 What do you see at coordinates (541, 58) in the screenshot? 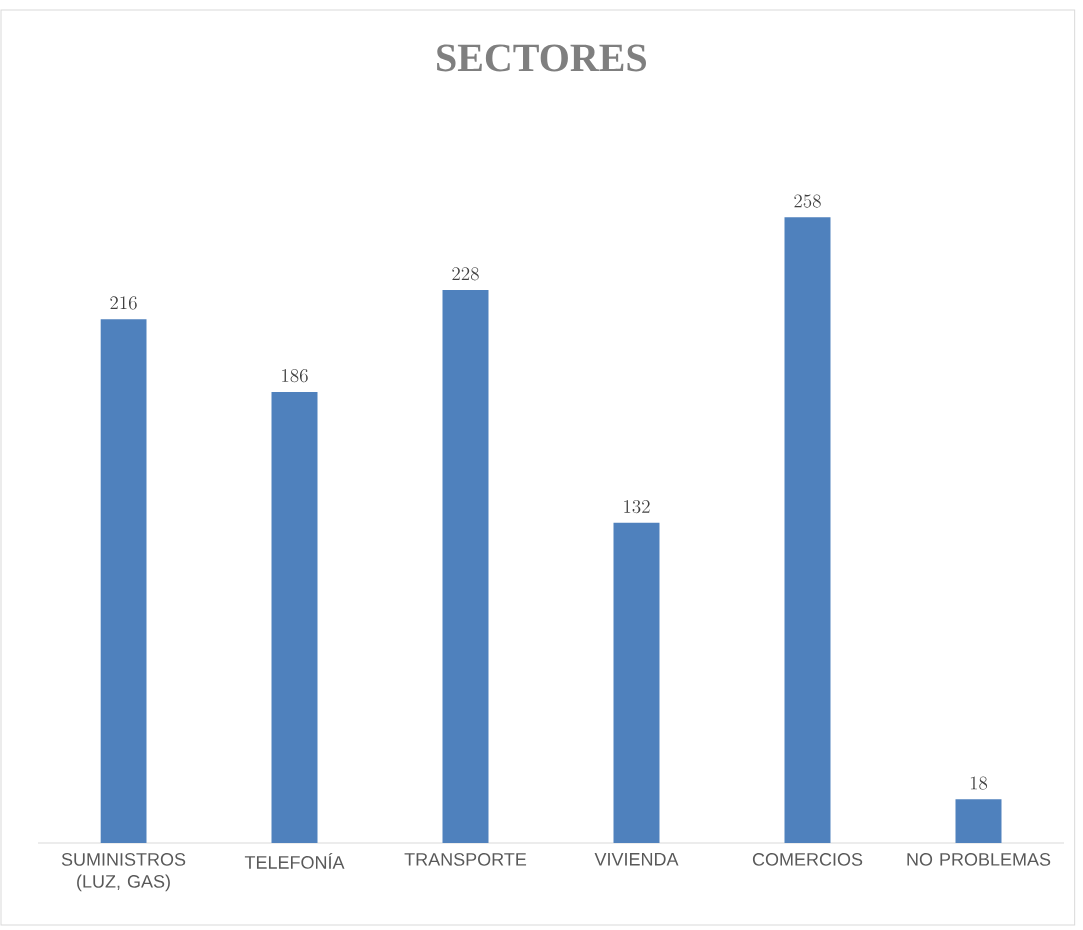
I see `chart-title: SECTORES` at bounding box center [541, 58].